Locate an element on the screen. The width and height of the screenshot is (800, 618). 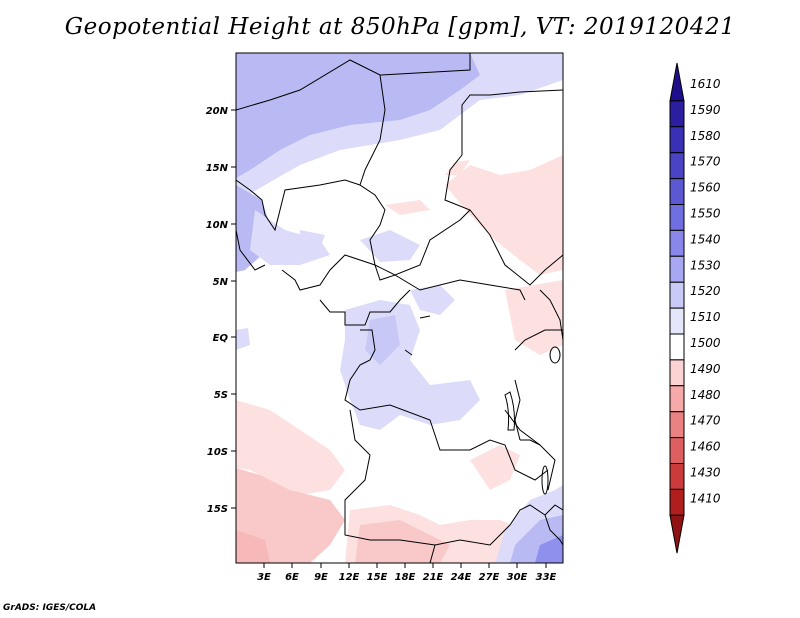
colorbar-label: 1570 is located at coordinates (705, 162).